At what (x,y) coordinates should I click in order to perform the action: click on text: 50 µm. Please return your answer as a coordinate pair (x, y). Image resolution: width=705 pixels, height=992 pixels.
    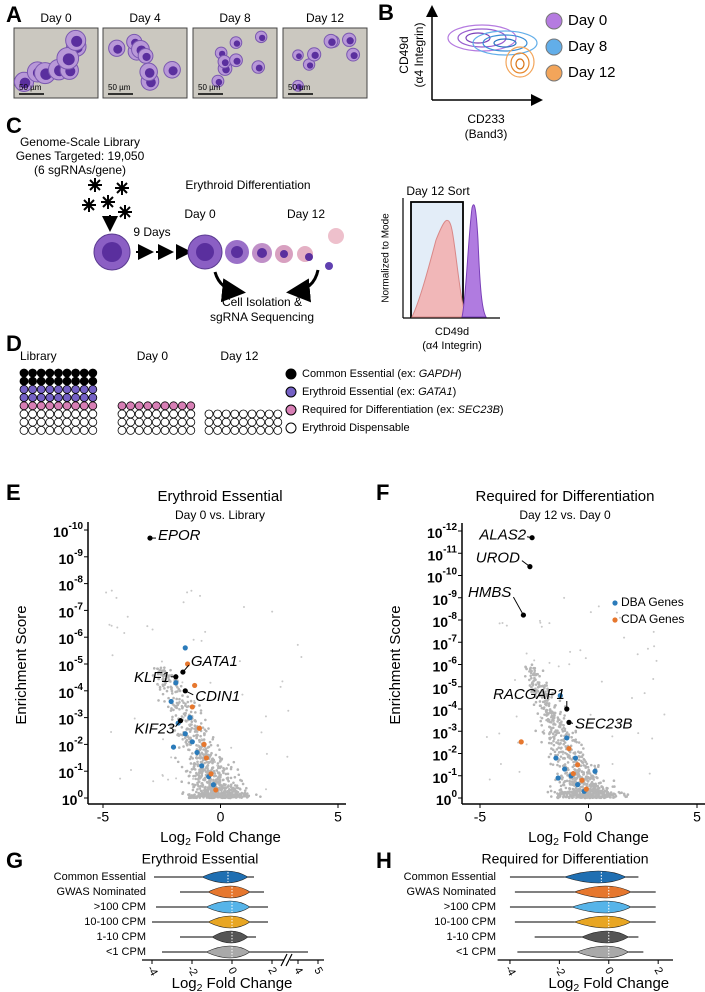
    Looking at the image, I should click on (30, 87).